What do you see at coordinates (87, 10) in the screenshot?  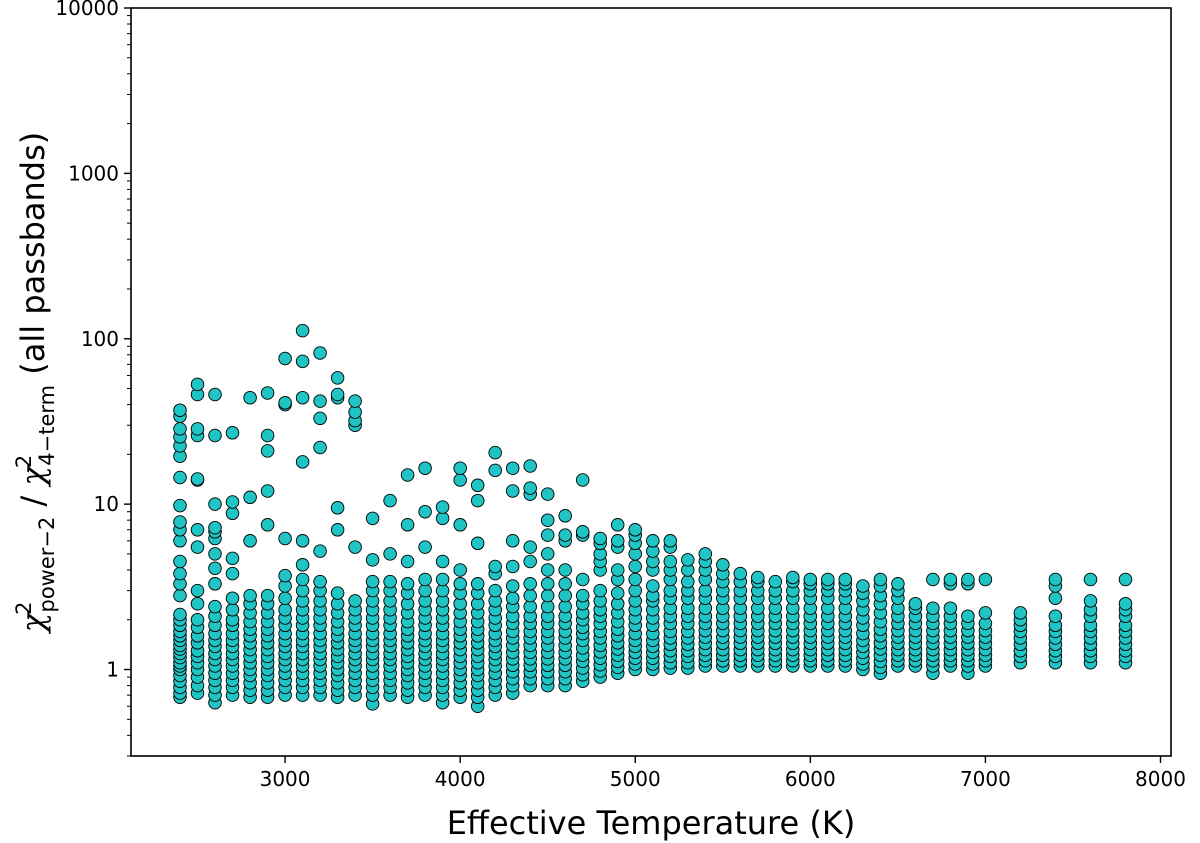 I see `y-tick-label: 10000` at bounding box center [87, 10].